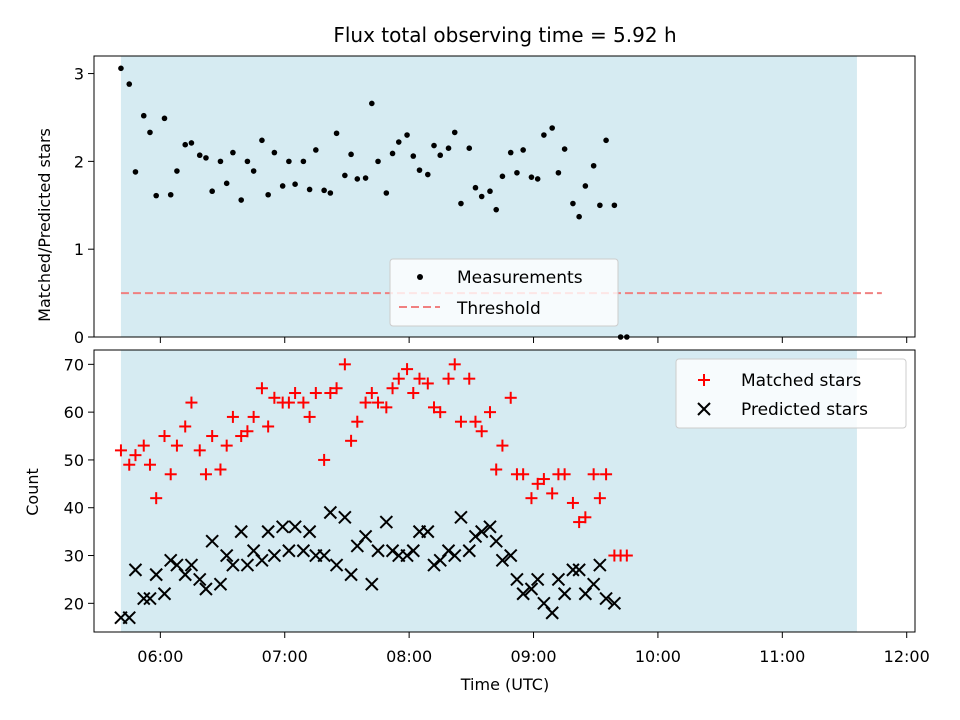 This screenshot has width=960, height=720. I want to click on bottom-y-tick-label: 30, so click(74, 556).